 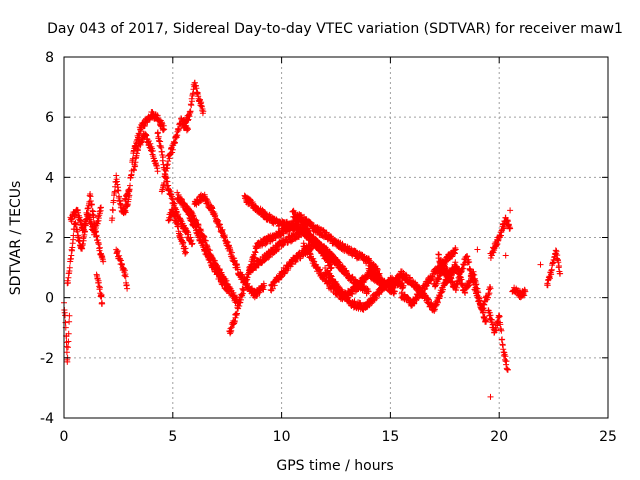 I want to click on y-tick-labels: -4 -2 0 2 4 6 8, so click(x=47, y=238).